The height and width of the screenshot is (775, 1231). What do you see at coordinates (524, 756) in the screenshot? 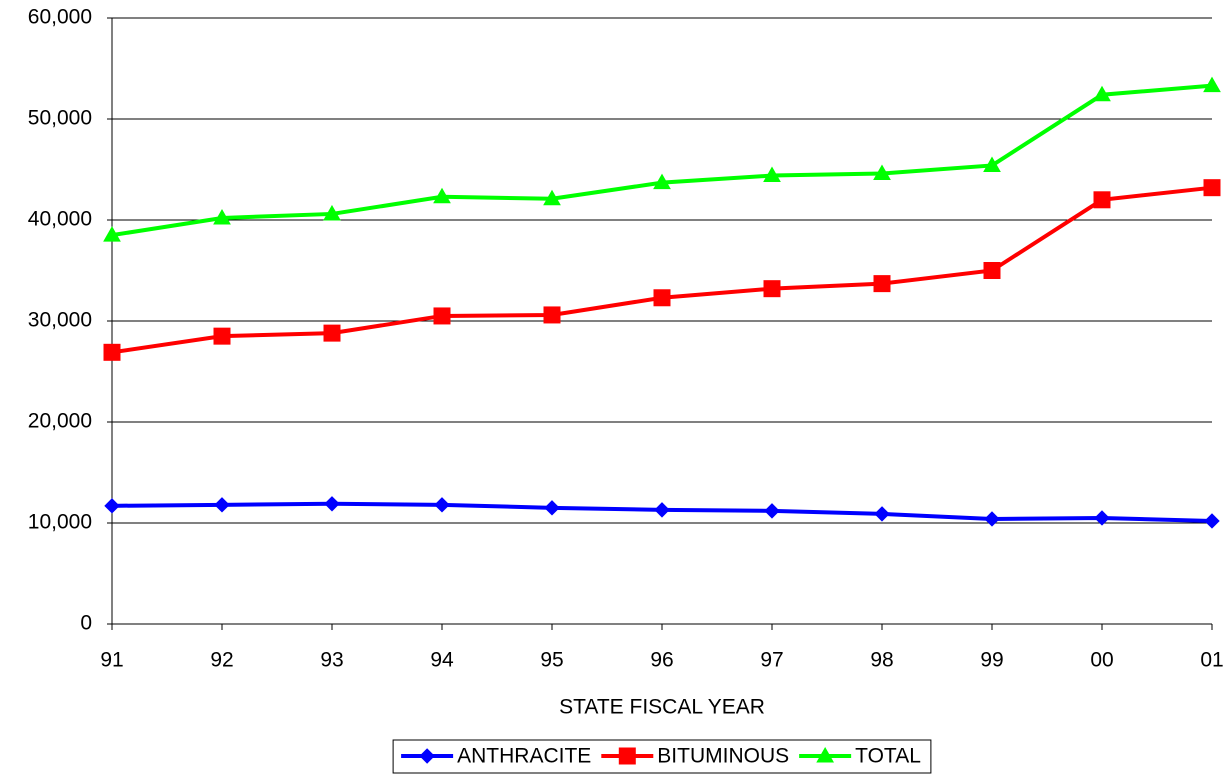
I see `legend-label: ANTHRACITE` at bounding box center [524, 756].